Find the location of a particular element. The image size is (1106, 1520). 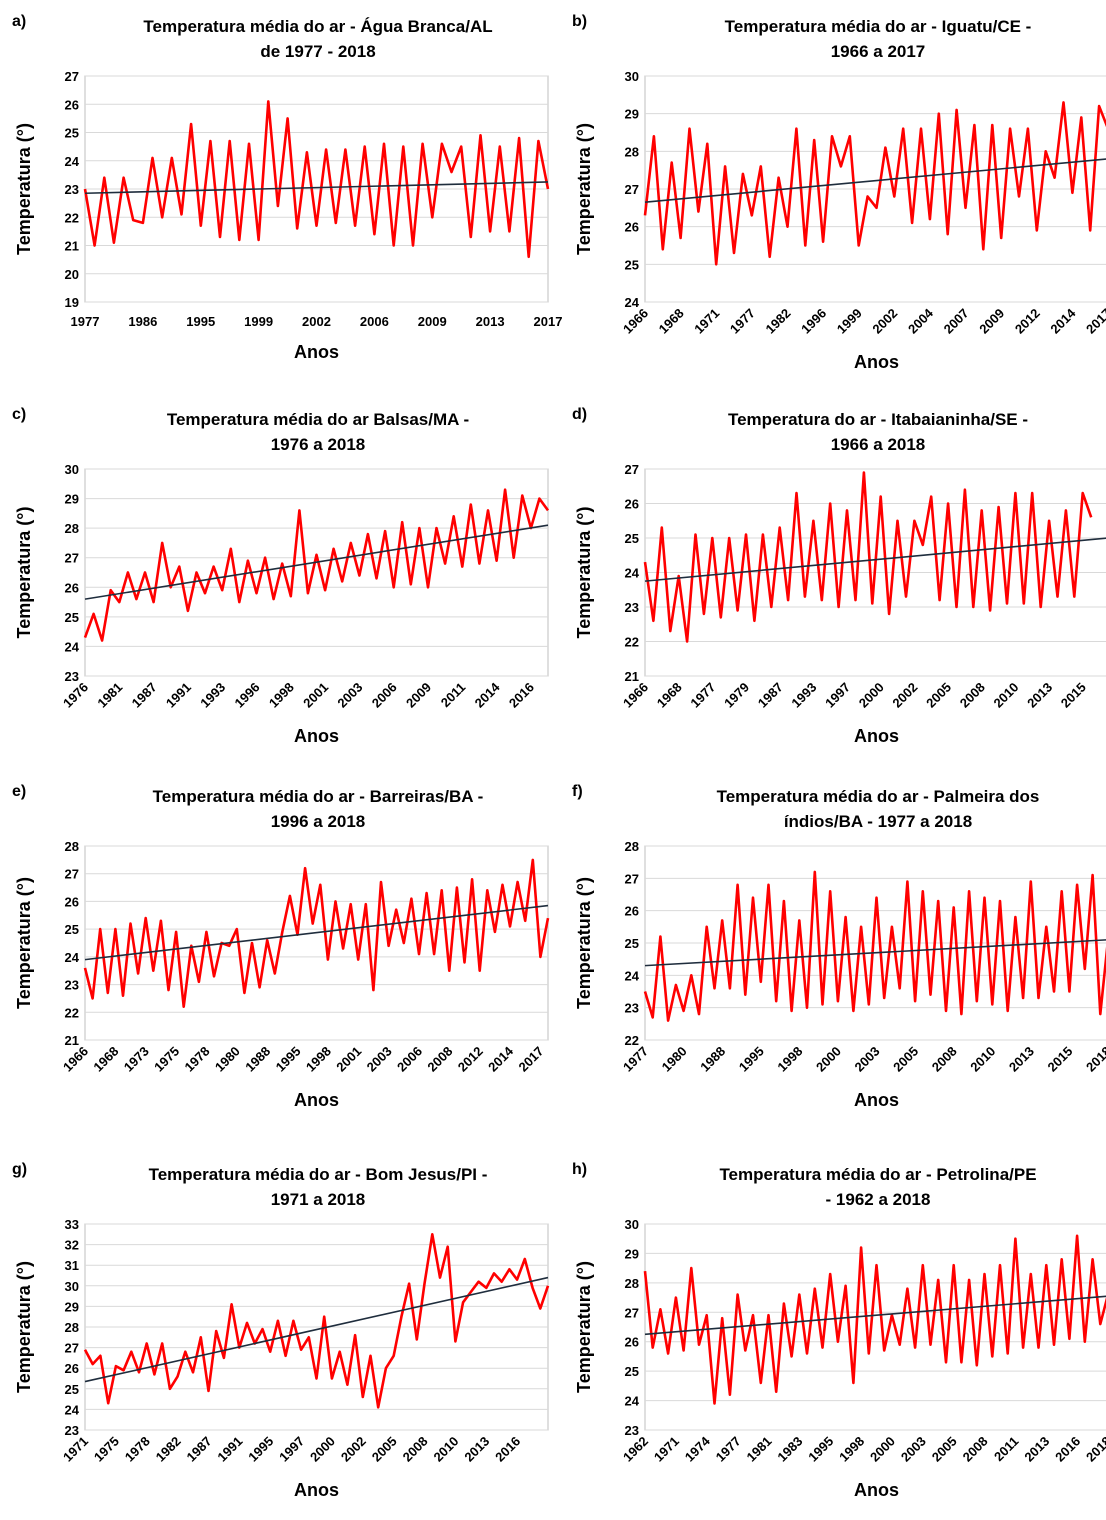

x-tick-label: 1999 is located at coordinates (258, 321).